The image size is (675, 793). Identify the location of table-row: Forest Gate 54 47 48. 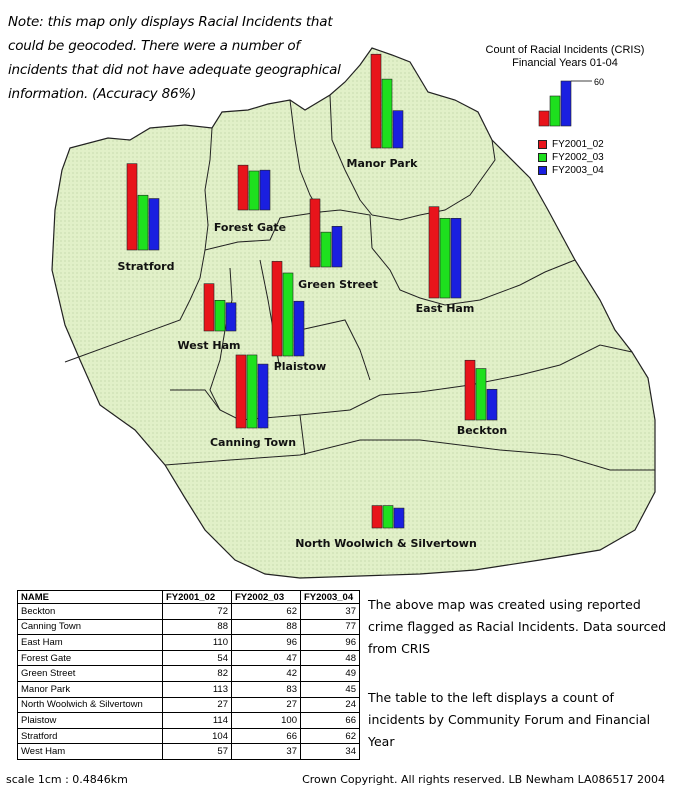
(188, 658).